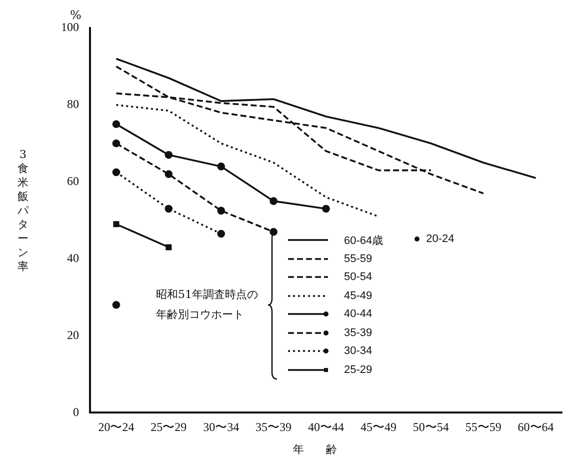 This screenshot has height=470, width=580. Describe the element at coordinates (358, 314) in the screenshot. I see `legend-label: 40-44` at that location.